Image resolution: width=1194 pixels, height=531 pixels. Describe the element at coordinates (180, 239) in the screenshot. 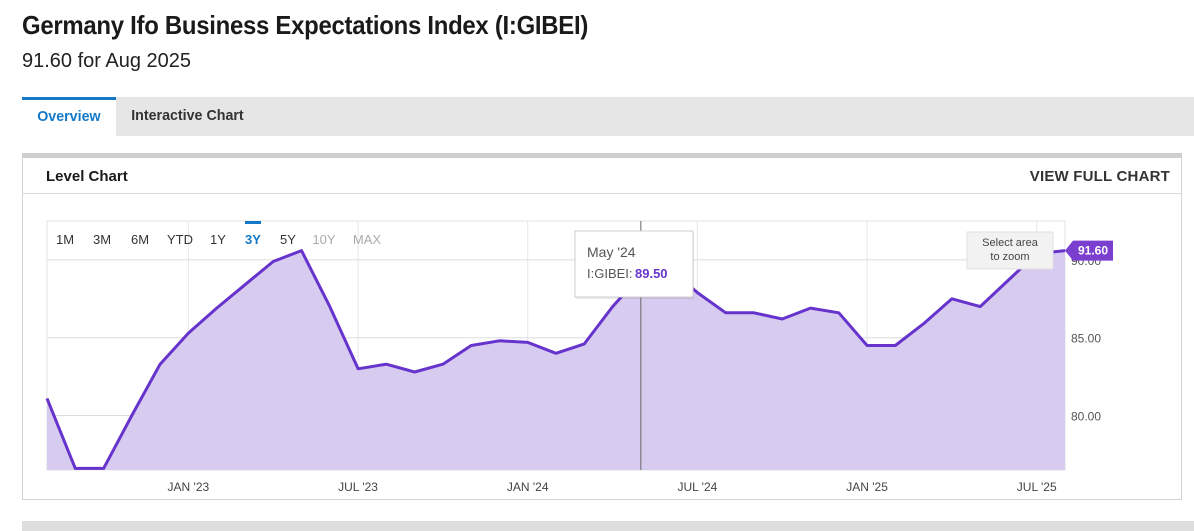

I see `range-button-ytd: YTD` at that location.